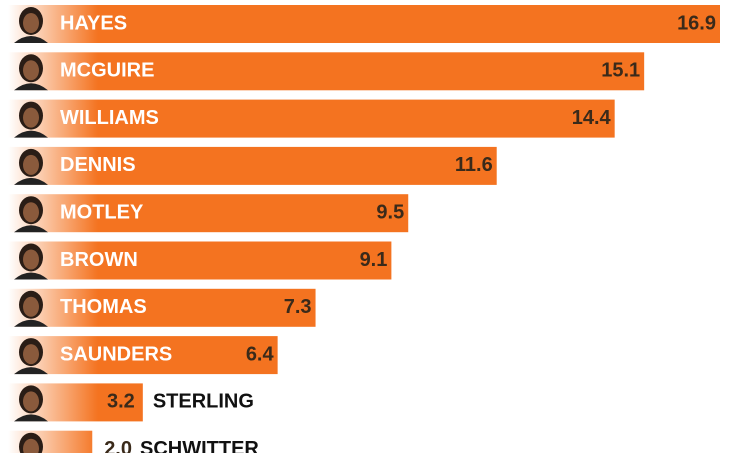  I want to click on player-name: MOTLEY, so click(102, 212).